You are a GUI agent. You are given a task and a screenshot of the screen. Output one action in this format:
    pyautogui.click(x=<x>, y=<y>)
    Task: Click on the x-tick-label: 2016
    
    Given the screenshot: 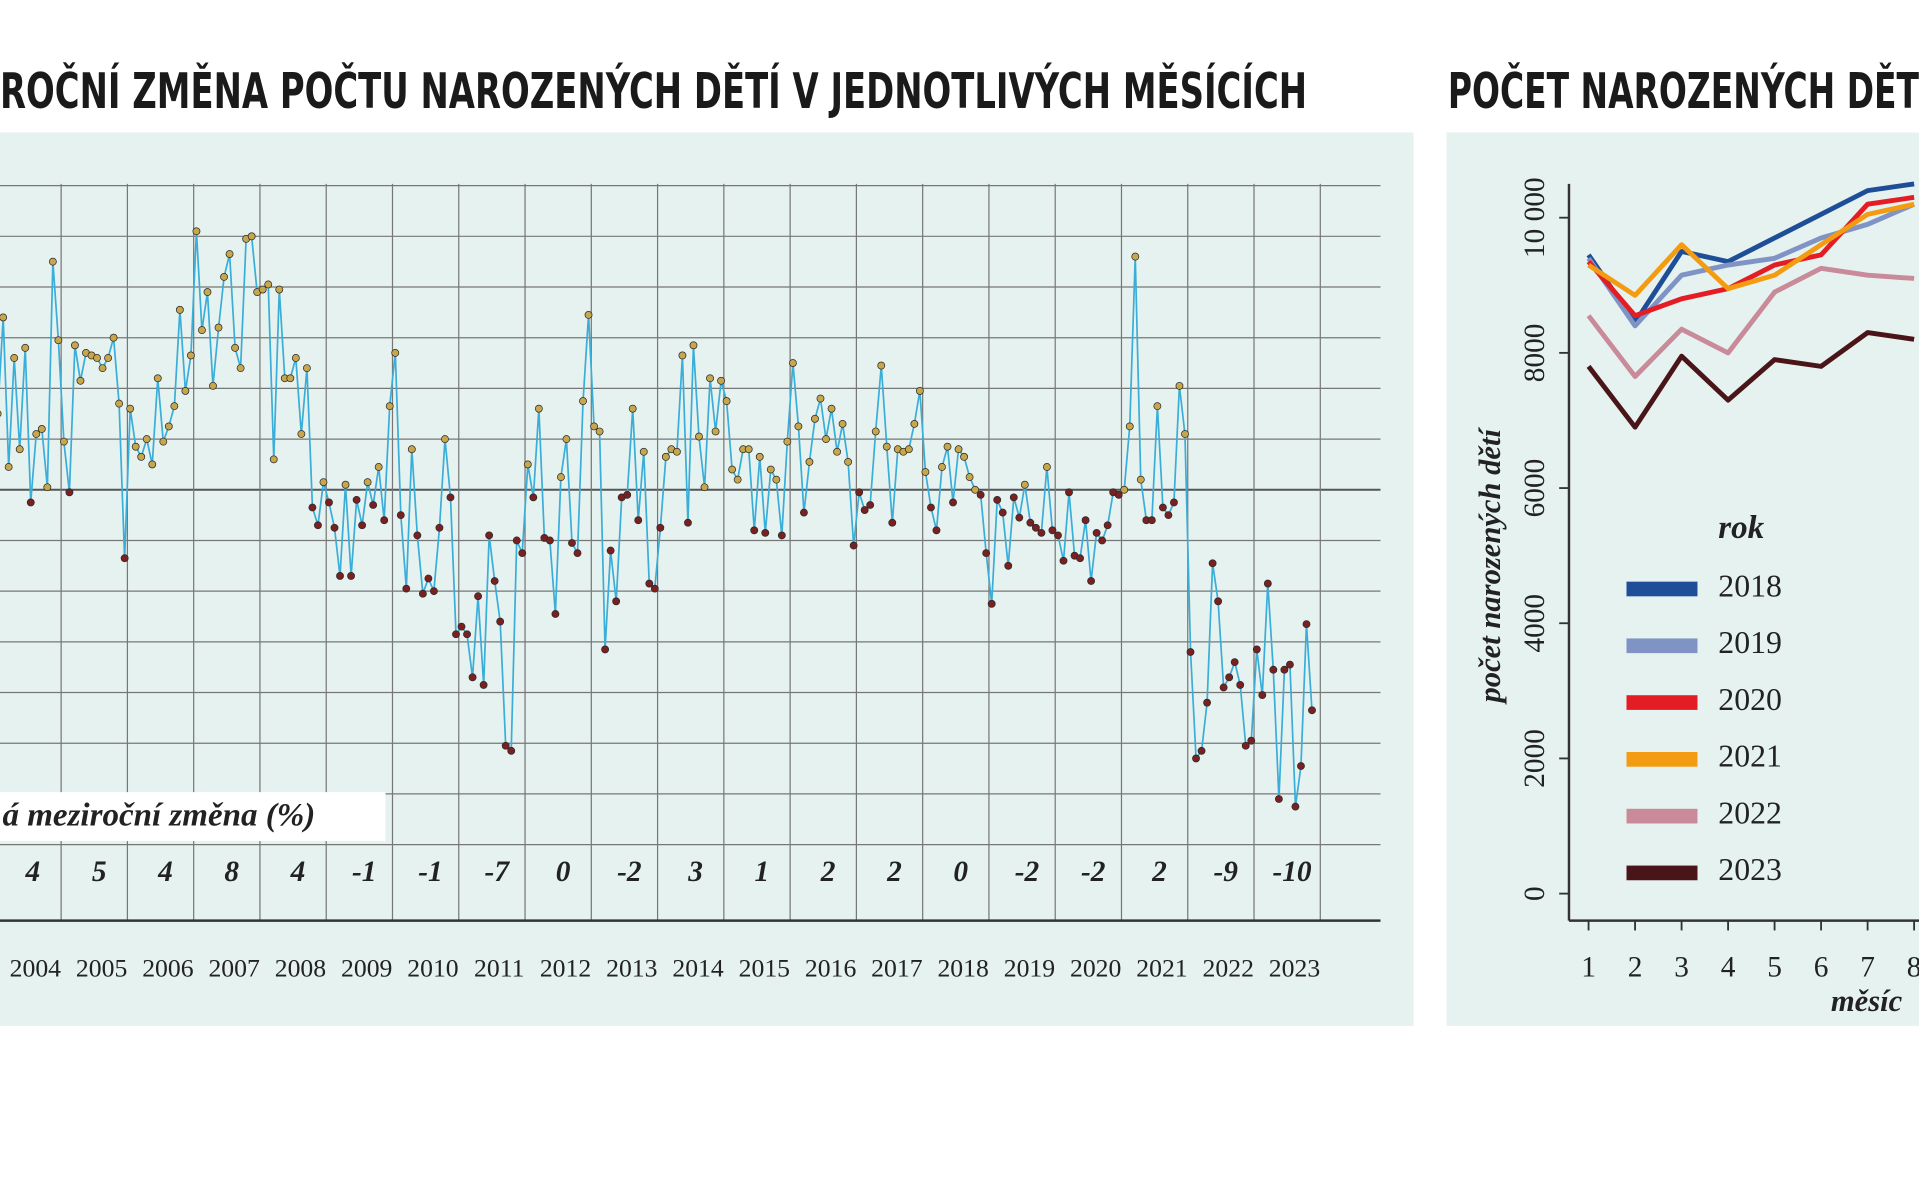 What is the action you would take?
    pyautogui.click(x=831, y=968)
    